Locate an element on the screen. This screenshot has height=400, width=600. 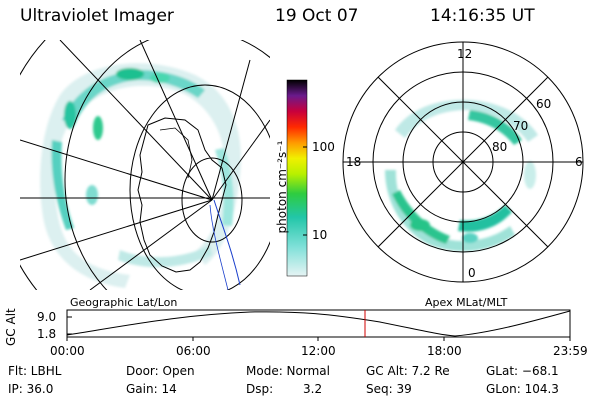
altitude-ytick-1: 1.8 is located at coordinates (47, 334).